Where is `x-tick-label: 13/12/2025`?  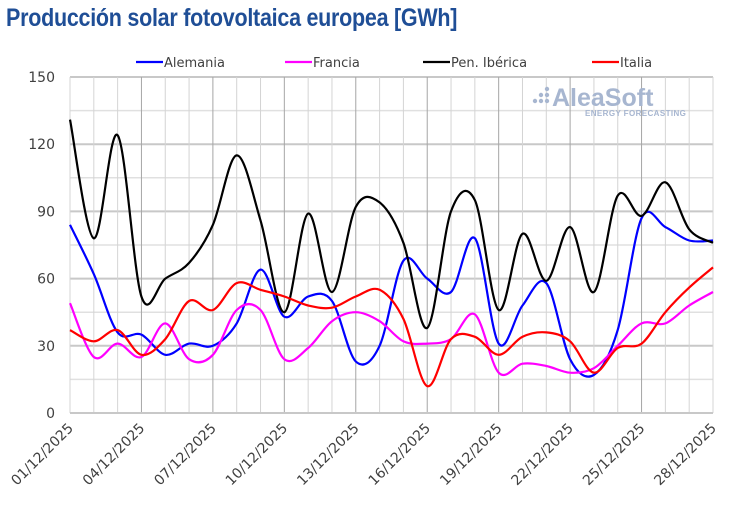 x-tick-label: 13/12/2025 is located at coordinates (328, 455).